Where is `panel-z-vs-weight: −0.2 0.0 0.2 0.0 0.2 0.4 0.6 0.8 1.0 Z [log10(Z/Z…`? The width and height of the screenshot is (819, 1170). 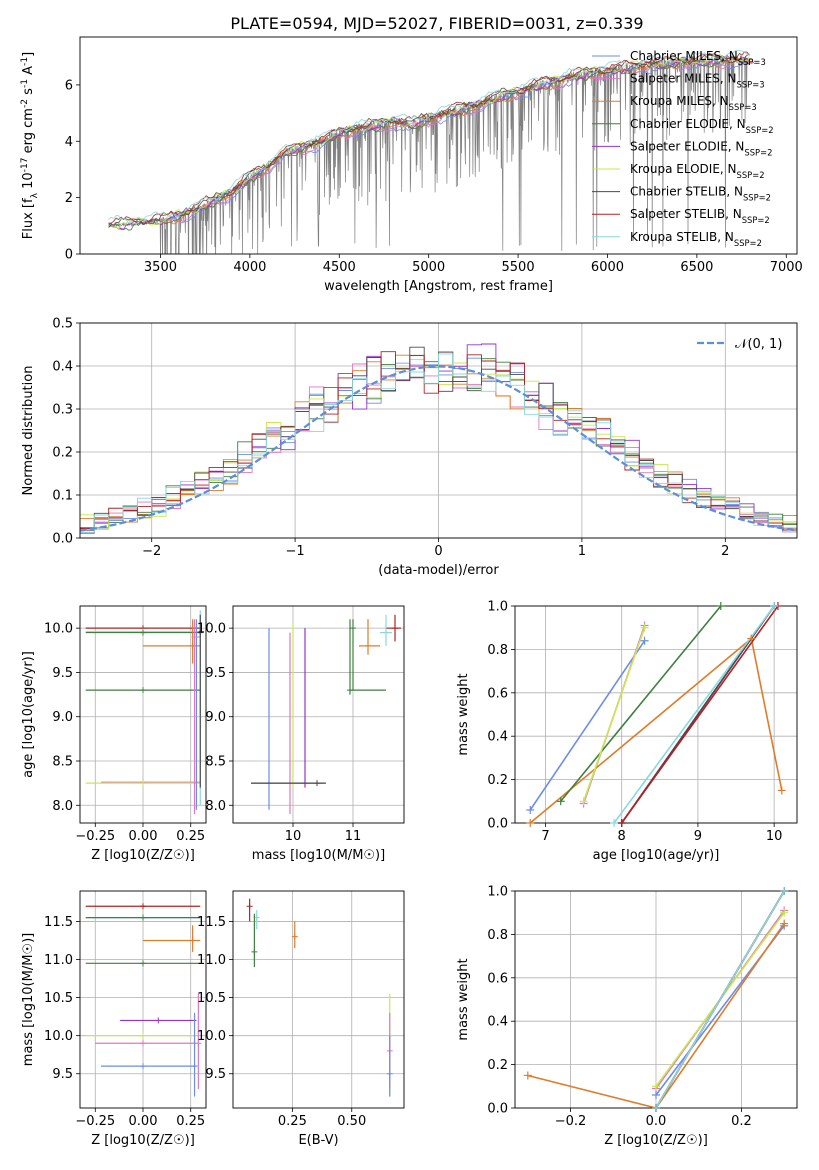 panel-z-vs-weight: −0.2 0.0 0.2 0.0 0.2 0.4 0.6 0.8 1.0 Z [log10(Z/Z… is located at coordinates (627, 1016).